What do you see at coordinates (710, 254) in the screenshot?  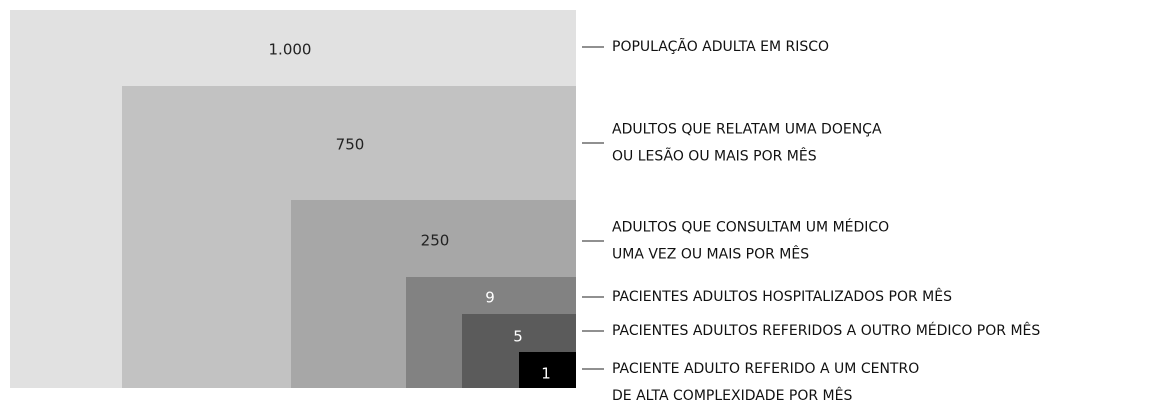 I see `box-label: UMA VEZ OU MAIS POR MÊS` at bounding box center [710, 254].